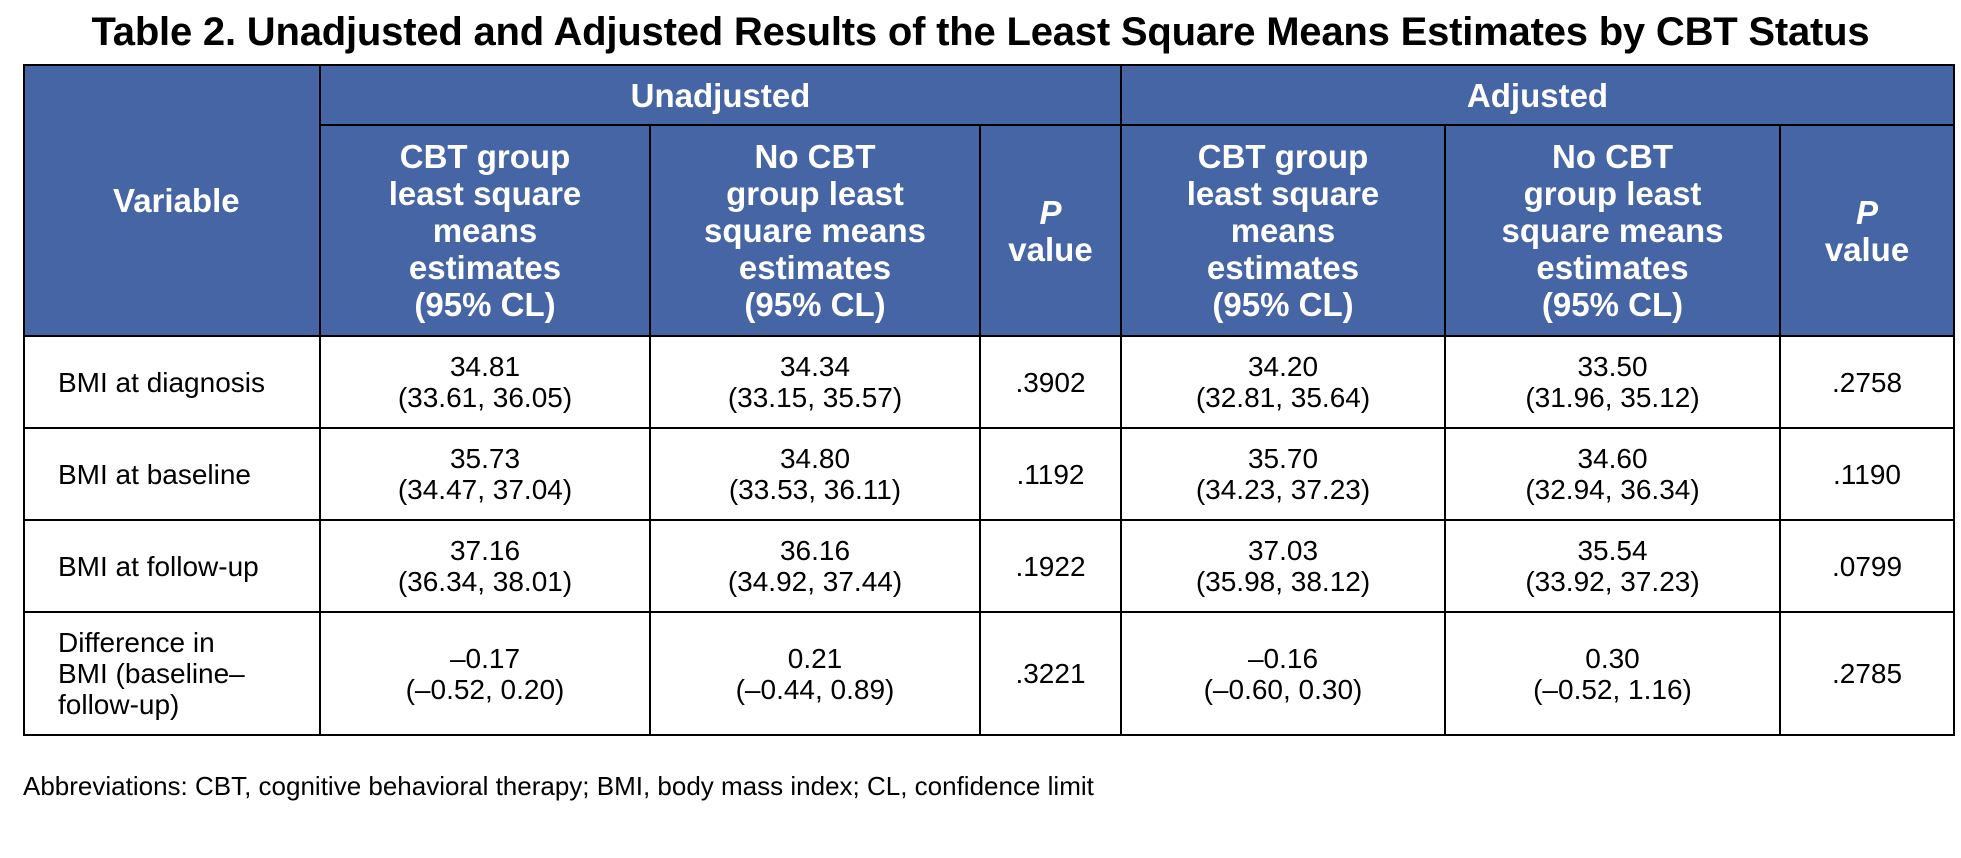 The width and height of the screenshot is (1961, 858). What do you see at coordinates (172, 200) in the screenshot?
I see `variable-header: Variable` at bounding box center [172, 200].